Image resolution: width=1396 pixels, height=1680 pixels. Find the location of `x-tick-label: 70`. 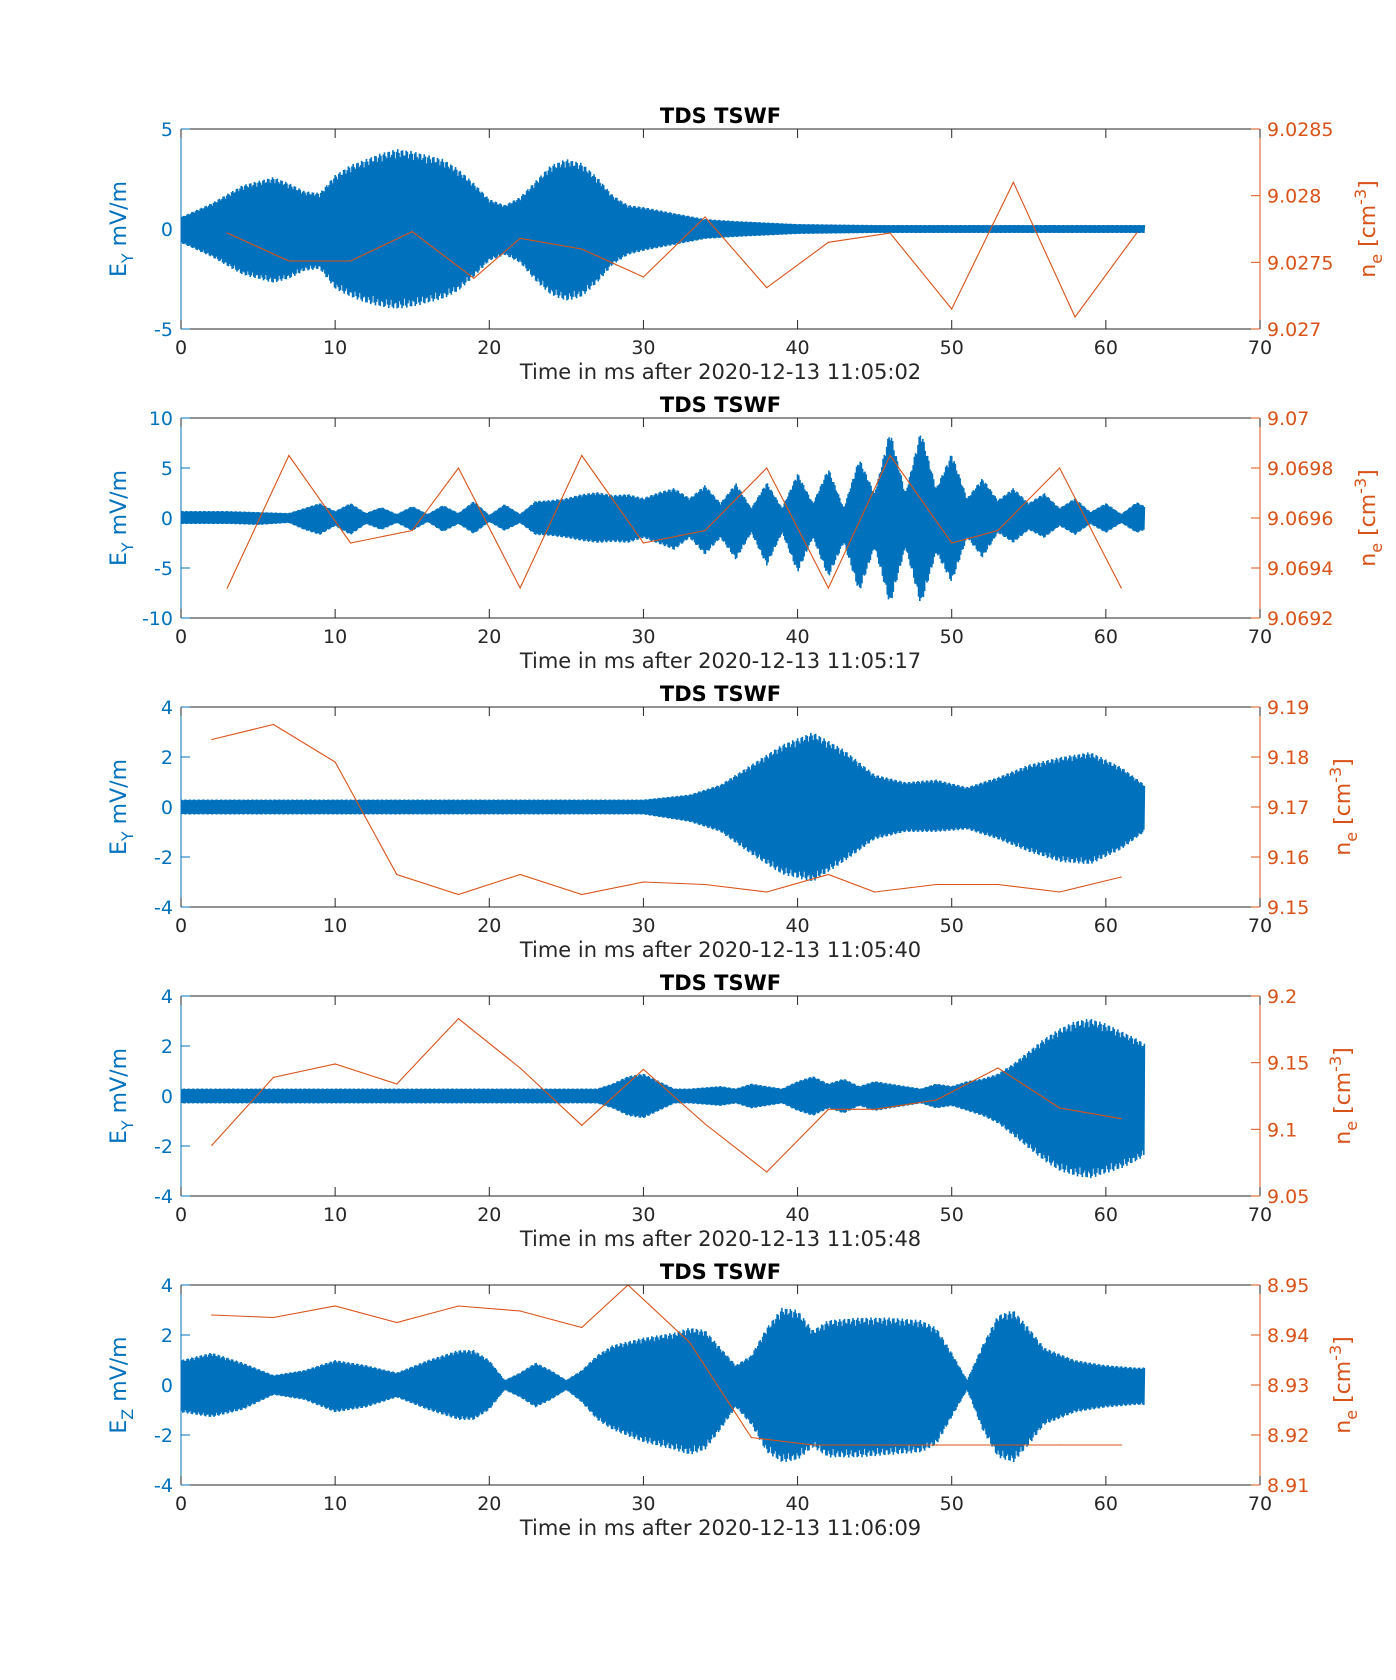

x-tick-label: 70 is located at coordinates (1260, 926).